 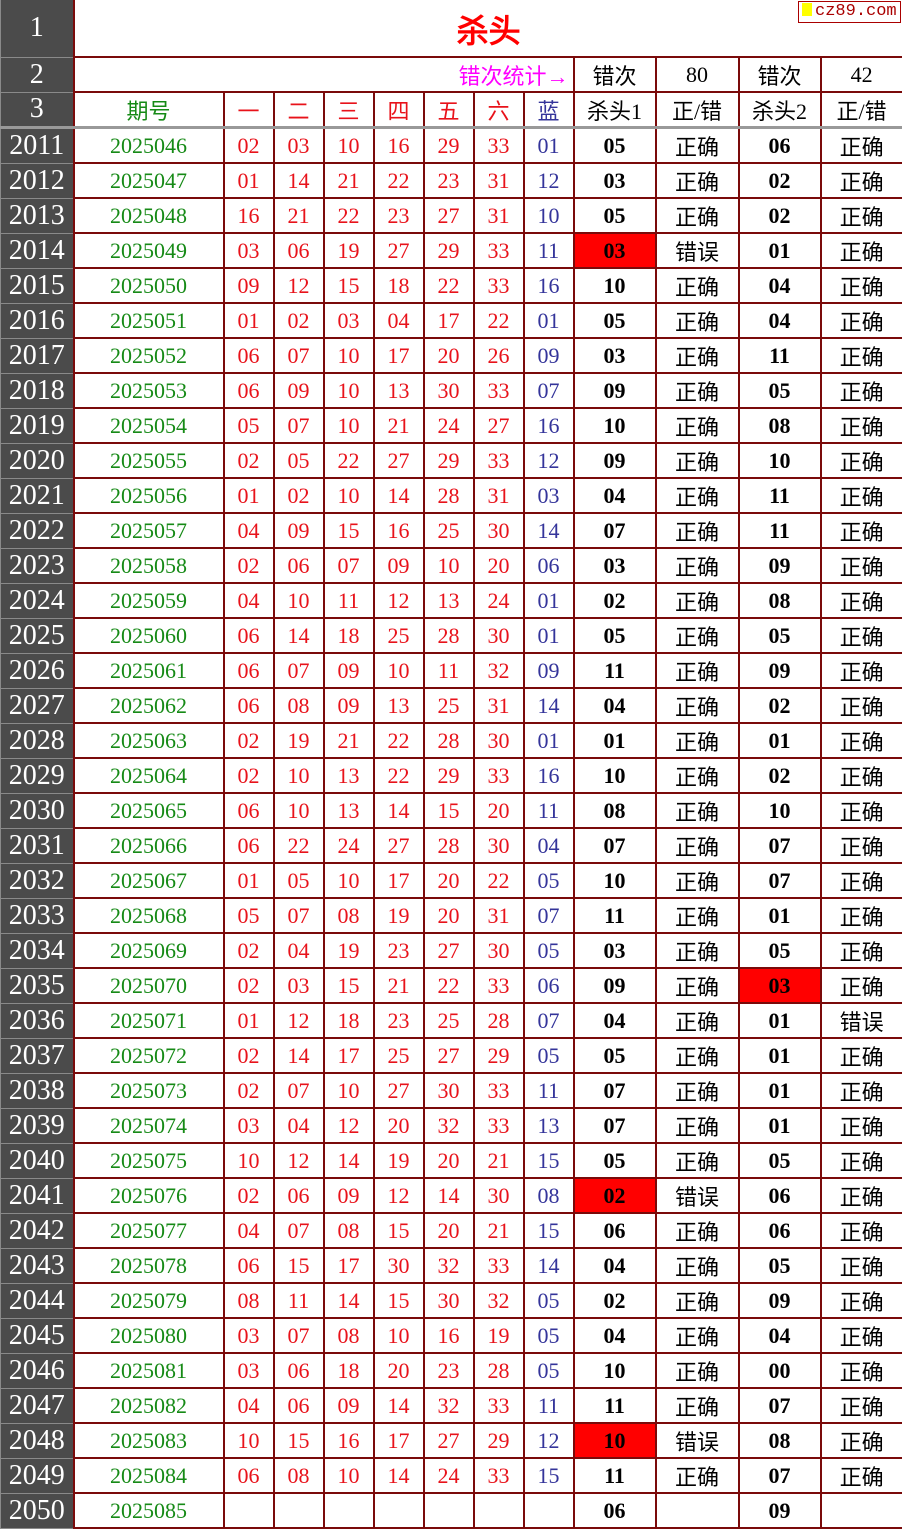 What do you see at coordinates (149, 705) in the screenshot?
I see `period-cell: 2025062` at bounding box center [149, 705].